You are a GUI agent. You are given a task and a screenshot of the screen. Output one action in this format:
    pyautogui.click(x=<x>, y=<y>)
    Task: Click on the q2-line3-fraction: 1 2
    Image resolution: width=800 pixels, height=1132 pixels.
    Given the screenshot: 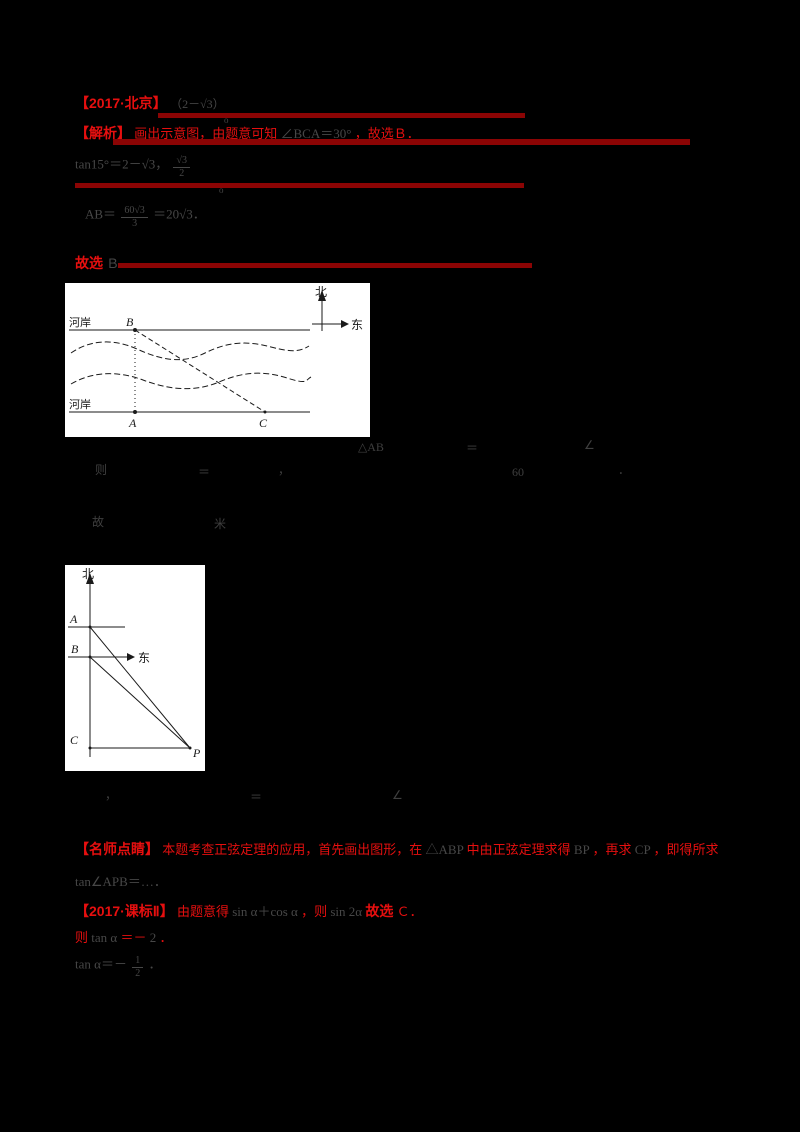 What is the action you would take?
    pyautogui.click(x=138, y=967)
    